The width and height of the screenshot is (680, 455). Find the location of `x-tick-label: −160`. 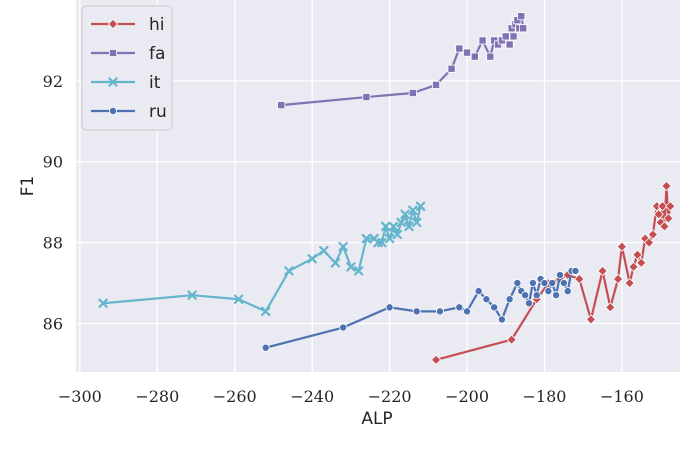

x-tick-label: −160 is located at coordinates (622, 396).